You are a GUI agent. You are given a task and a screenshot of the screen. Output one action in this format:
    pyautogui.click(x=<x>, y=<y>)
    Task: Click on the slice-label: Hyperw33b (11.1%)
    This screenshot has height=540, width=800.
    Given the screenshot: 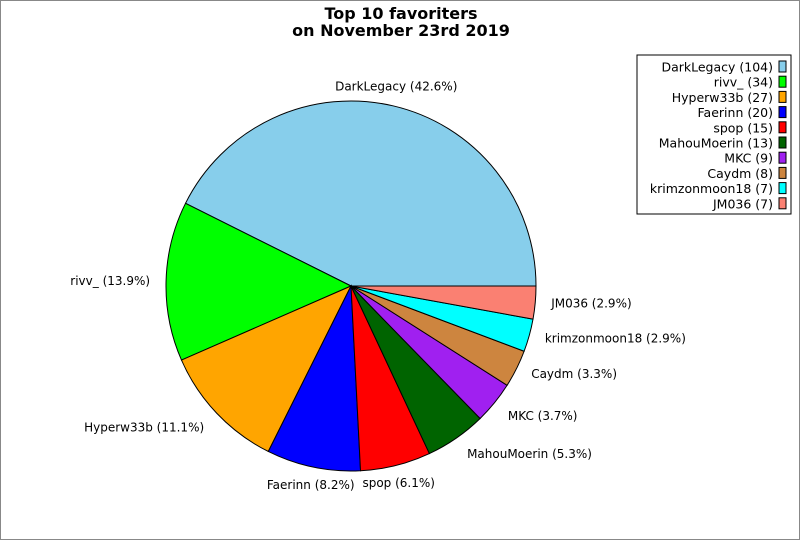 What is the action you would take?
    pyautogui.click(x=144, y=428)
    